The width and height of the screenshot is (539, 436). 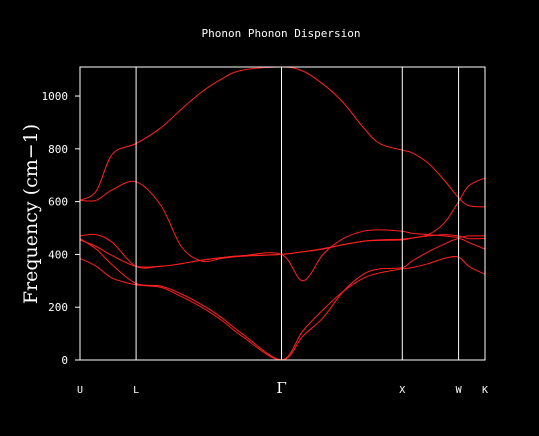 I want to click on y-tick-label-0: 0, so click(x=64, y=360).